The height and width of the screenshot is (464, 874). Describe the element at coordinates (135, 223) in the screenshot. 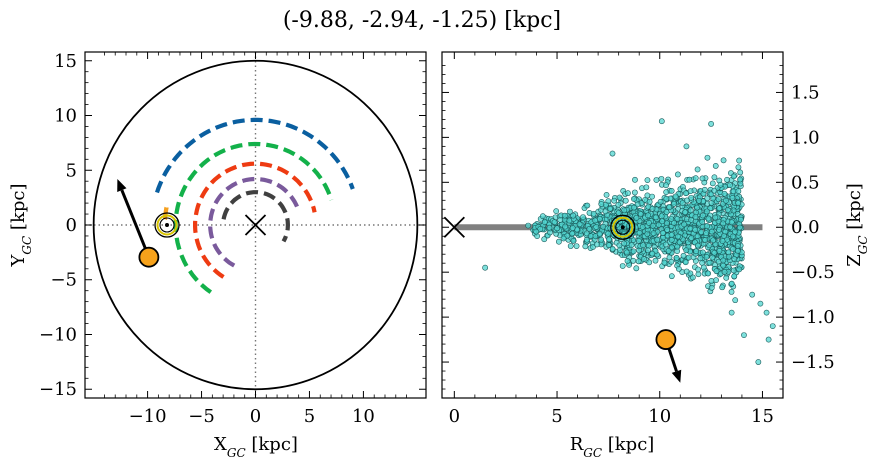

I see `velocity-arrow-shaft` at that location.